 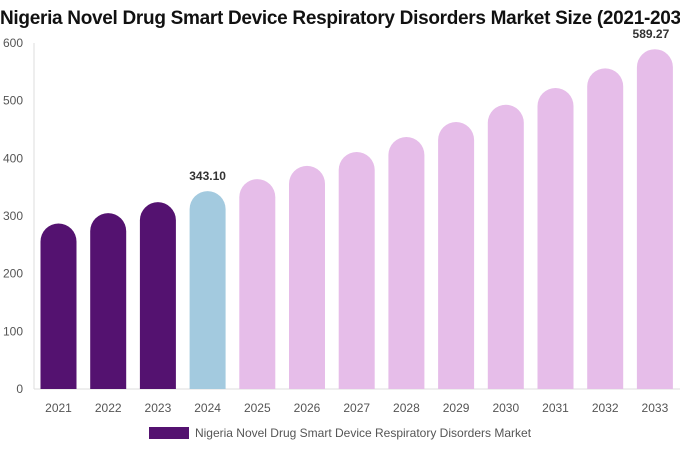 I want to click on x-tick-label: 2033, so click(x=655, y=408).